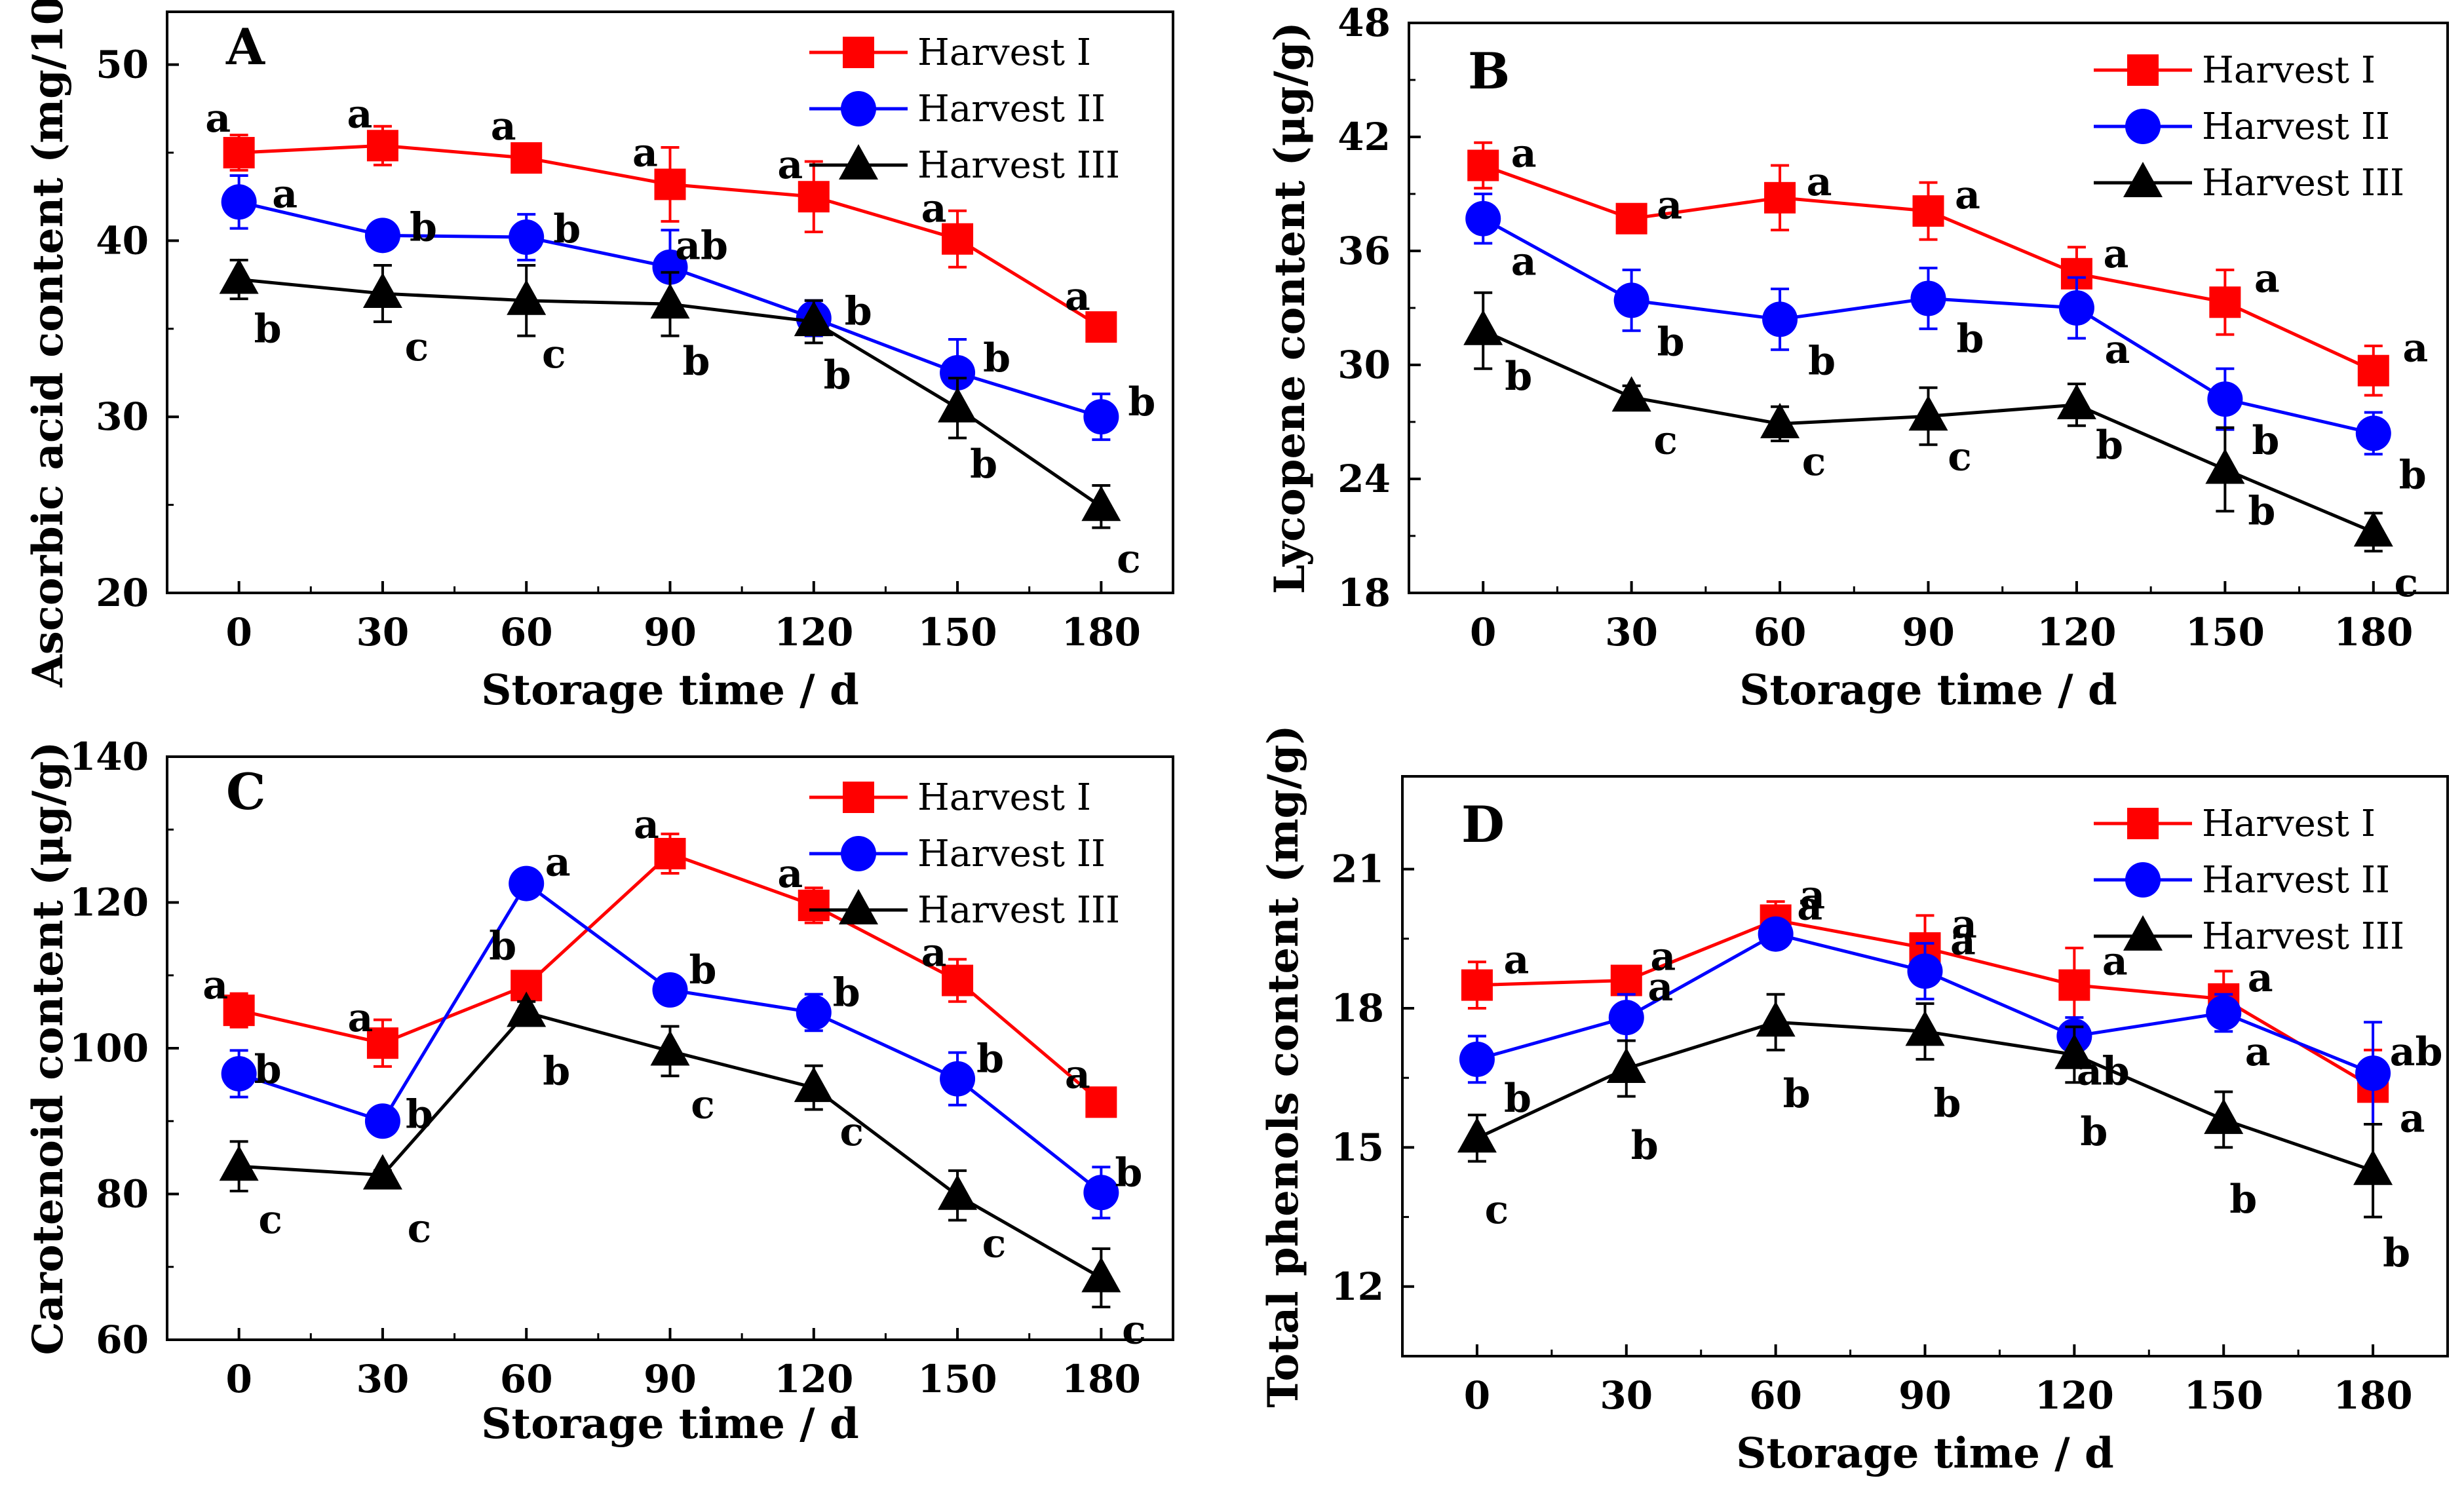 The image size is (2464, 1497). What do you see at coordinates (1290, 308) in the screenshot?
I see `y-axis-title: Lycopene content (μg/g)` at bounding box center [1290, 308].